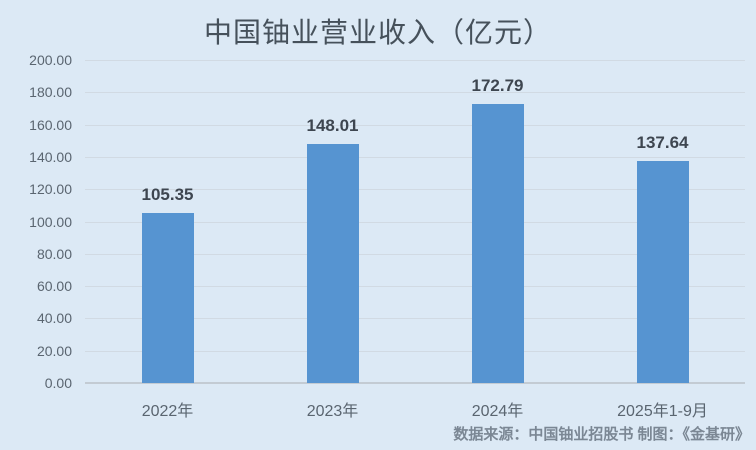 The image size is (756, 450). What do you see at coordinates (54, 253) in the screenshot?
I see `y-tick-label: 80.00` at bounding box center [54, 253].